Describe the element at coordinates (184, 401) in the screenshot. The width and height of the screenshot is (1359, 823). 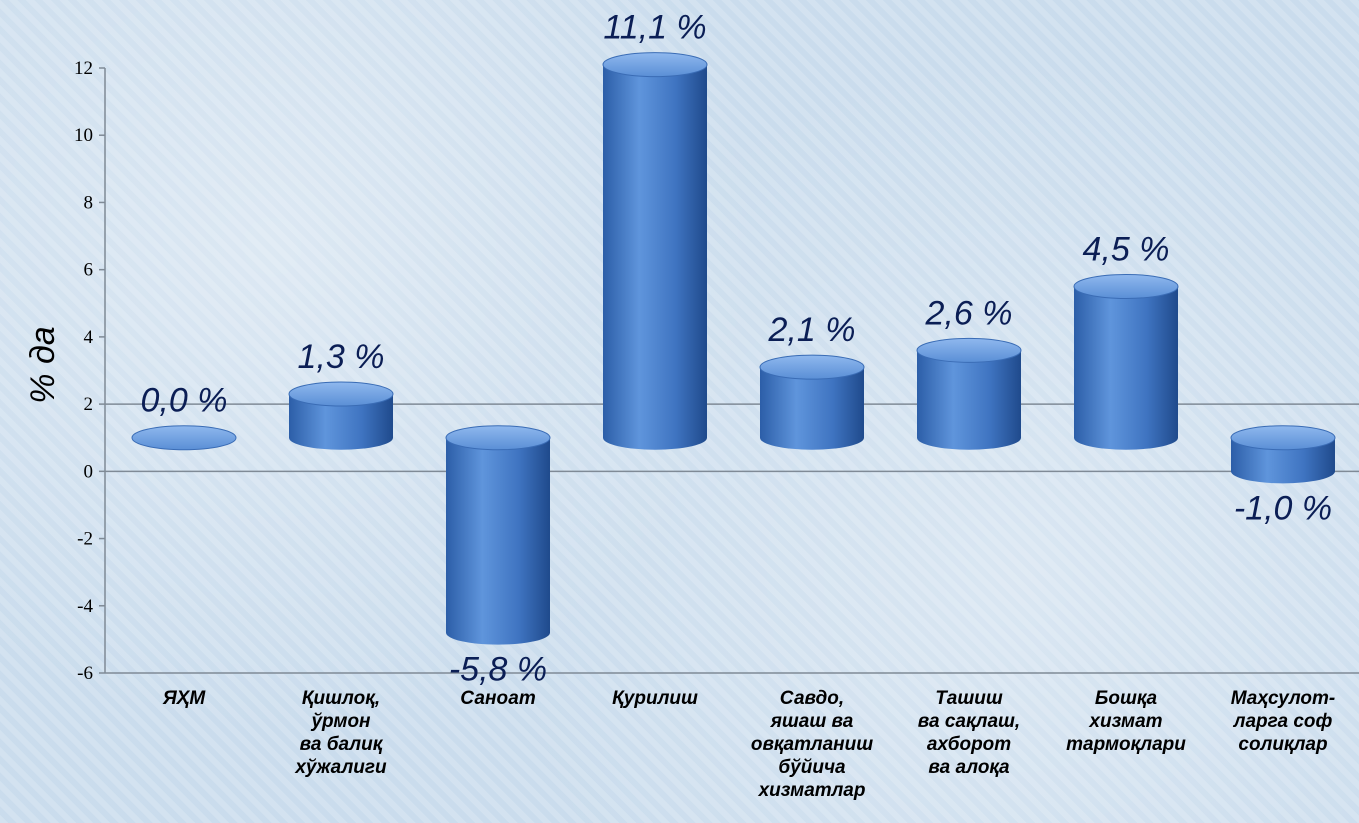
I see `data-label: 0,0 %` at that location.